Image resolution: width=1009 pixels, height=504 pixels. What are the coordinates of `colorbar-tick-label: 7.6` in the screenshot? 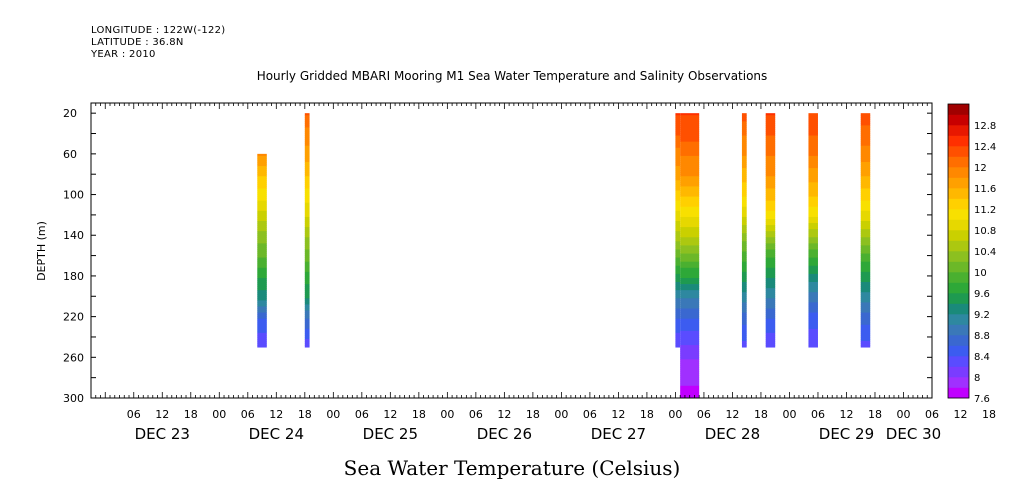 It's located at (982, 399).